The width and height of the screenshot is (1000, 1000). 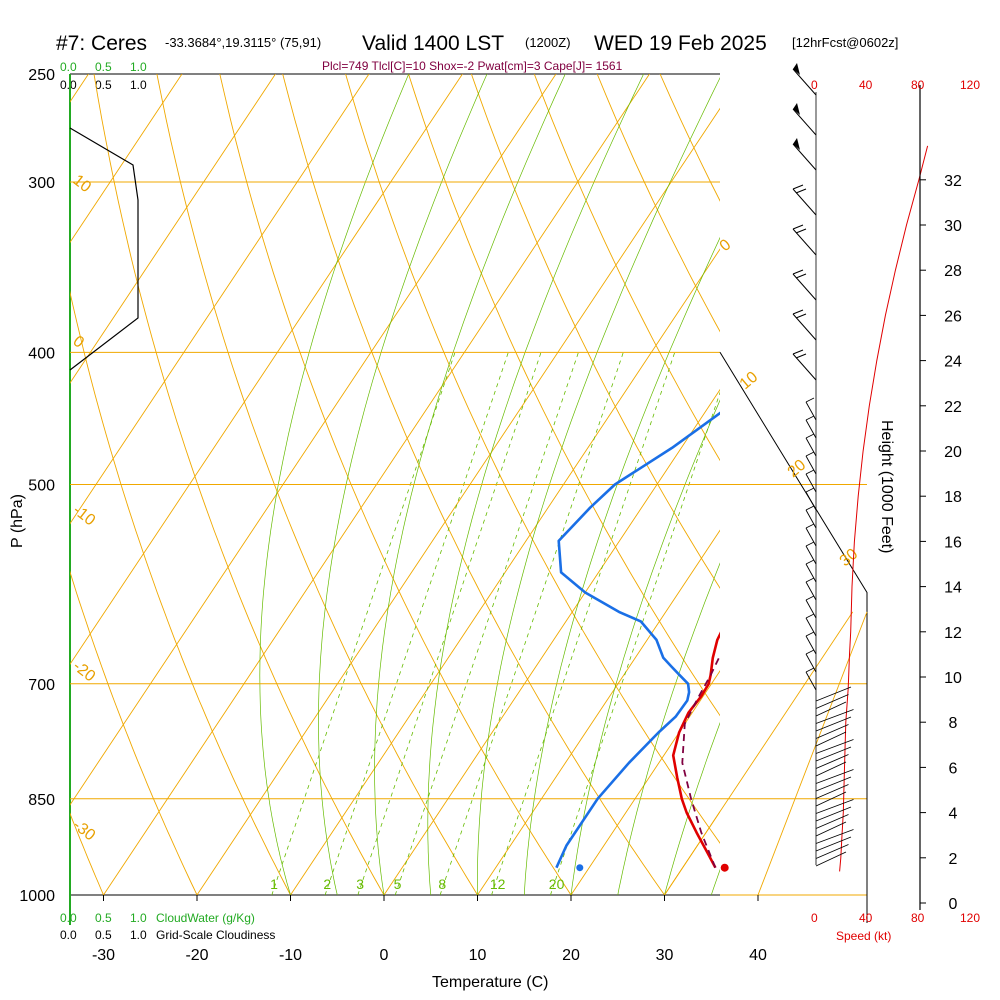 What do you see at coordinates (953, 768) in the screenshot?
I see `height-tick-label: 6` at bounding box center [953, 768].